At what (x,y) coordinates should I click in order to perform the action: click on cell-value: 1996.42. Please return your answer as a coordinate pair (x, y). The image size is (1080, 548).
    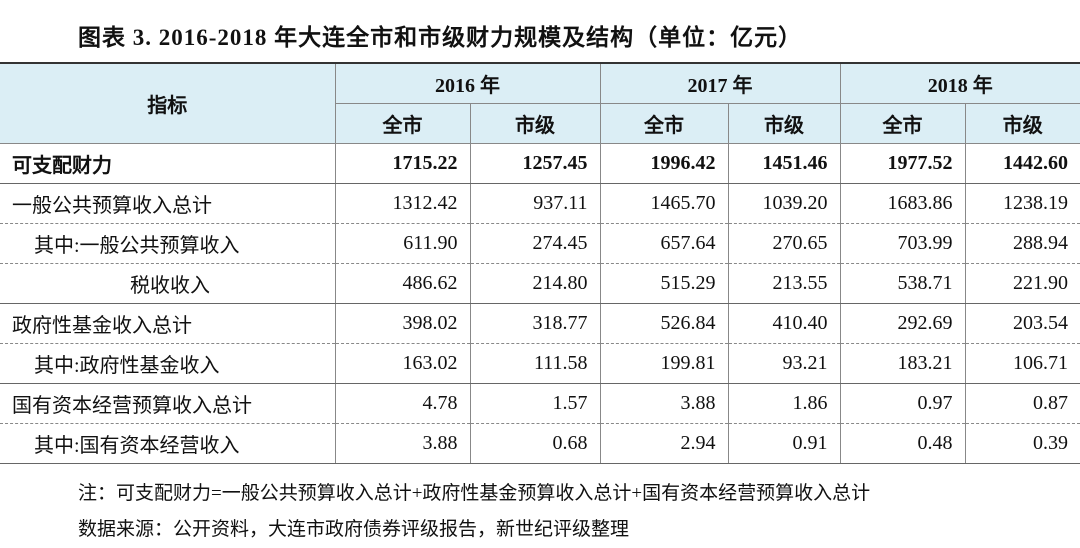
    Looking at the image, I should click on (664, 163).